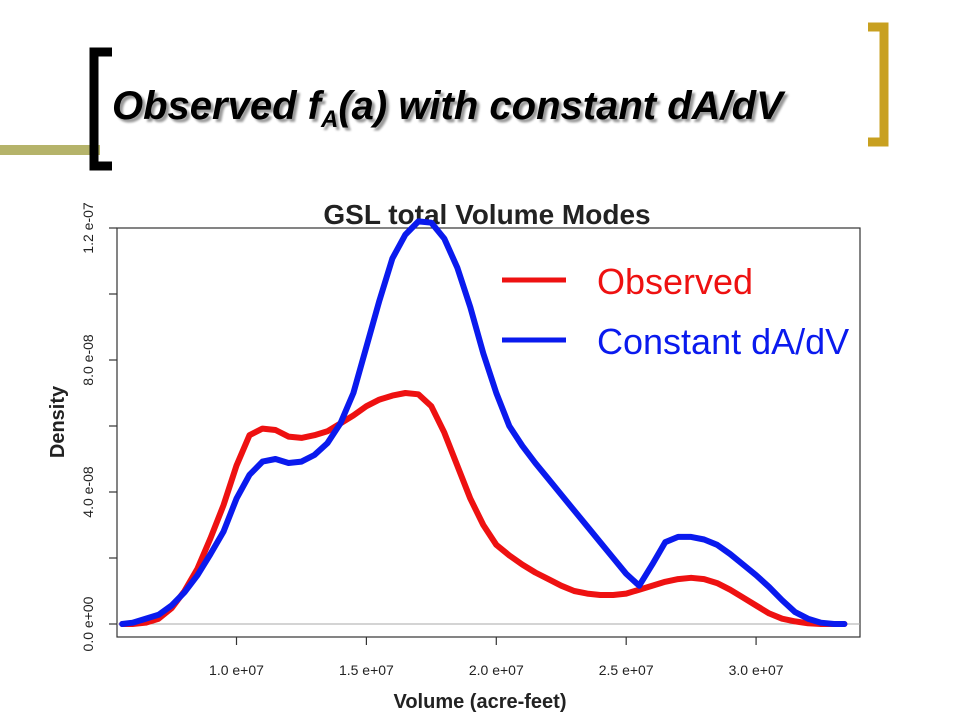  Describe the element at coordinates (366, 670) in the screenshot. I see `x-tick-label: 1.5 e+07` at that location.